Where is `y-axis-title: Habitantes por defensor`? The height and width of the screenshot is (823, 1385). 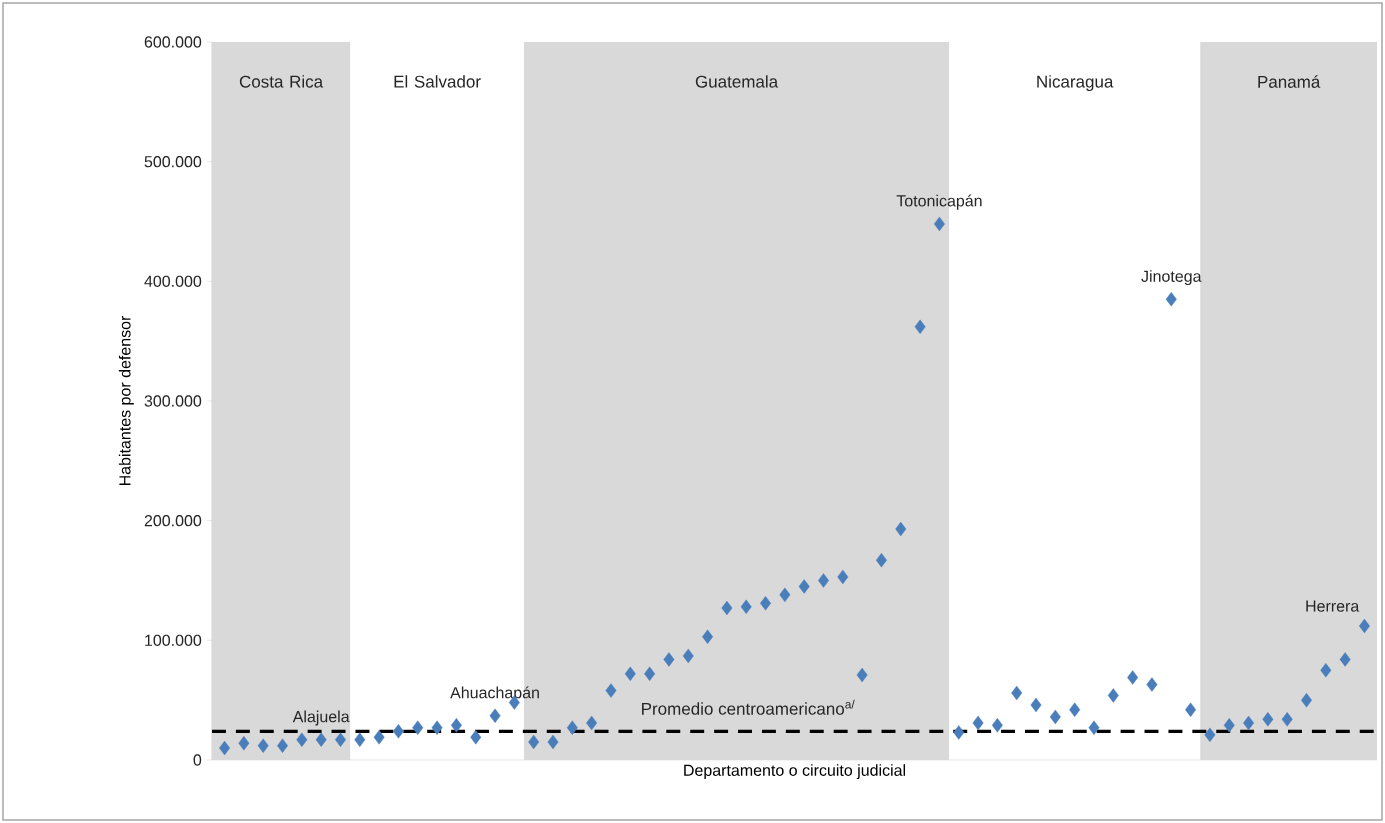
y-axis-title: Habitantes por defensor is located at coordinates (126, 400).